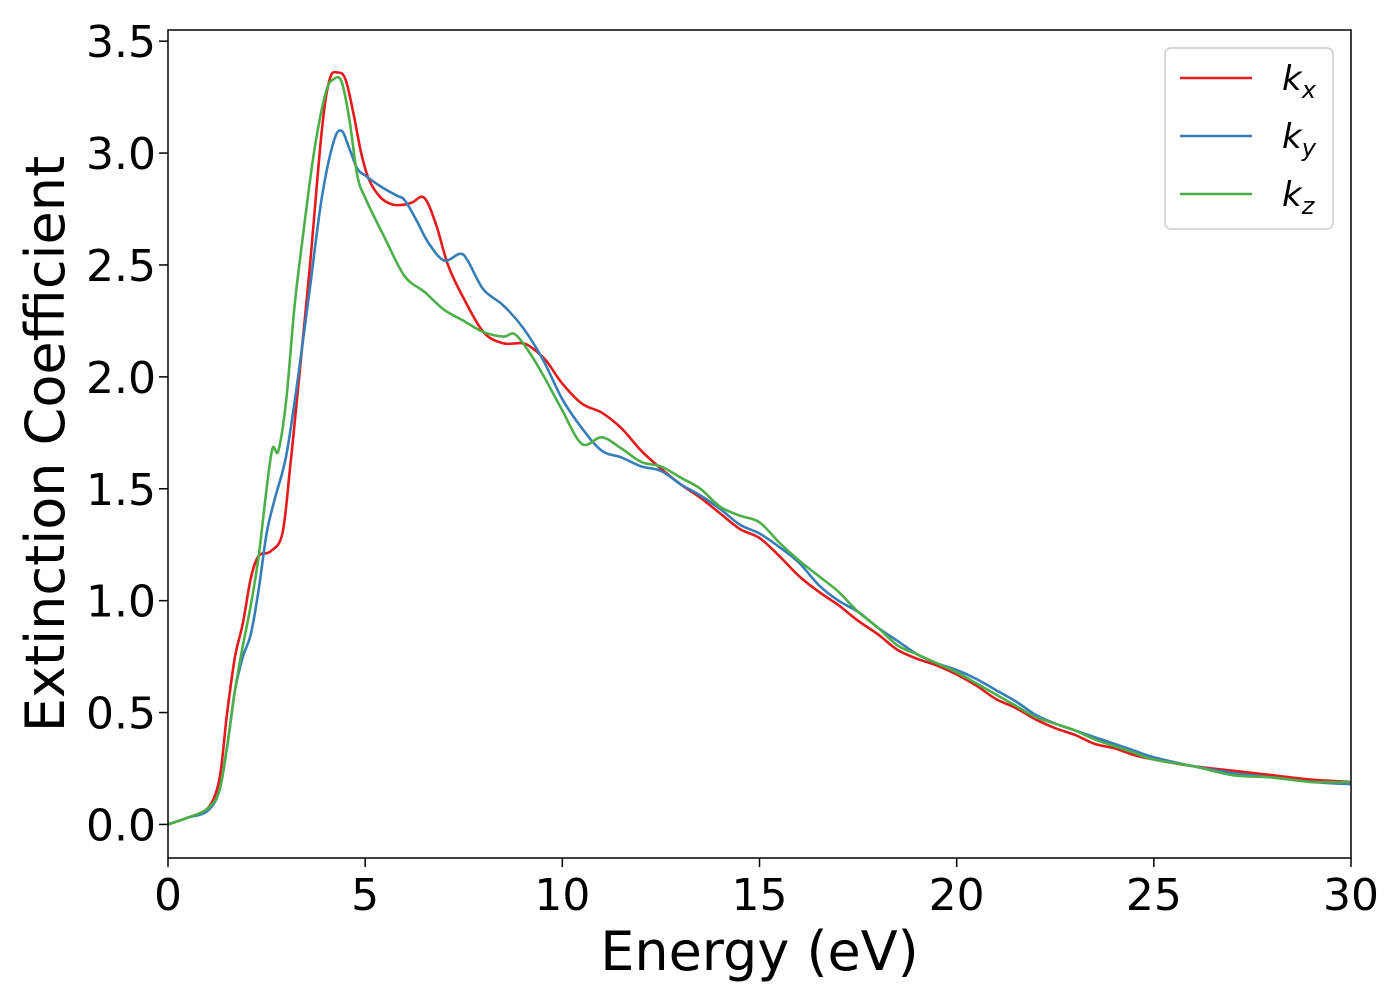 This screenshot has height=1000, width=1400. Describe the element at coordinates (121, 825) in the screenshot. I see `y-tick-label: 0.0` at that location.